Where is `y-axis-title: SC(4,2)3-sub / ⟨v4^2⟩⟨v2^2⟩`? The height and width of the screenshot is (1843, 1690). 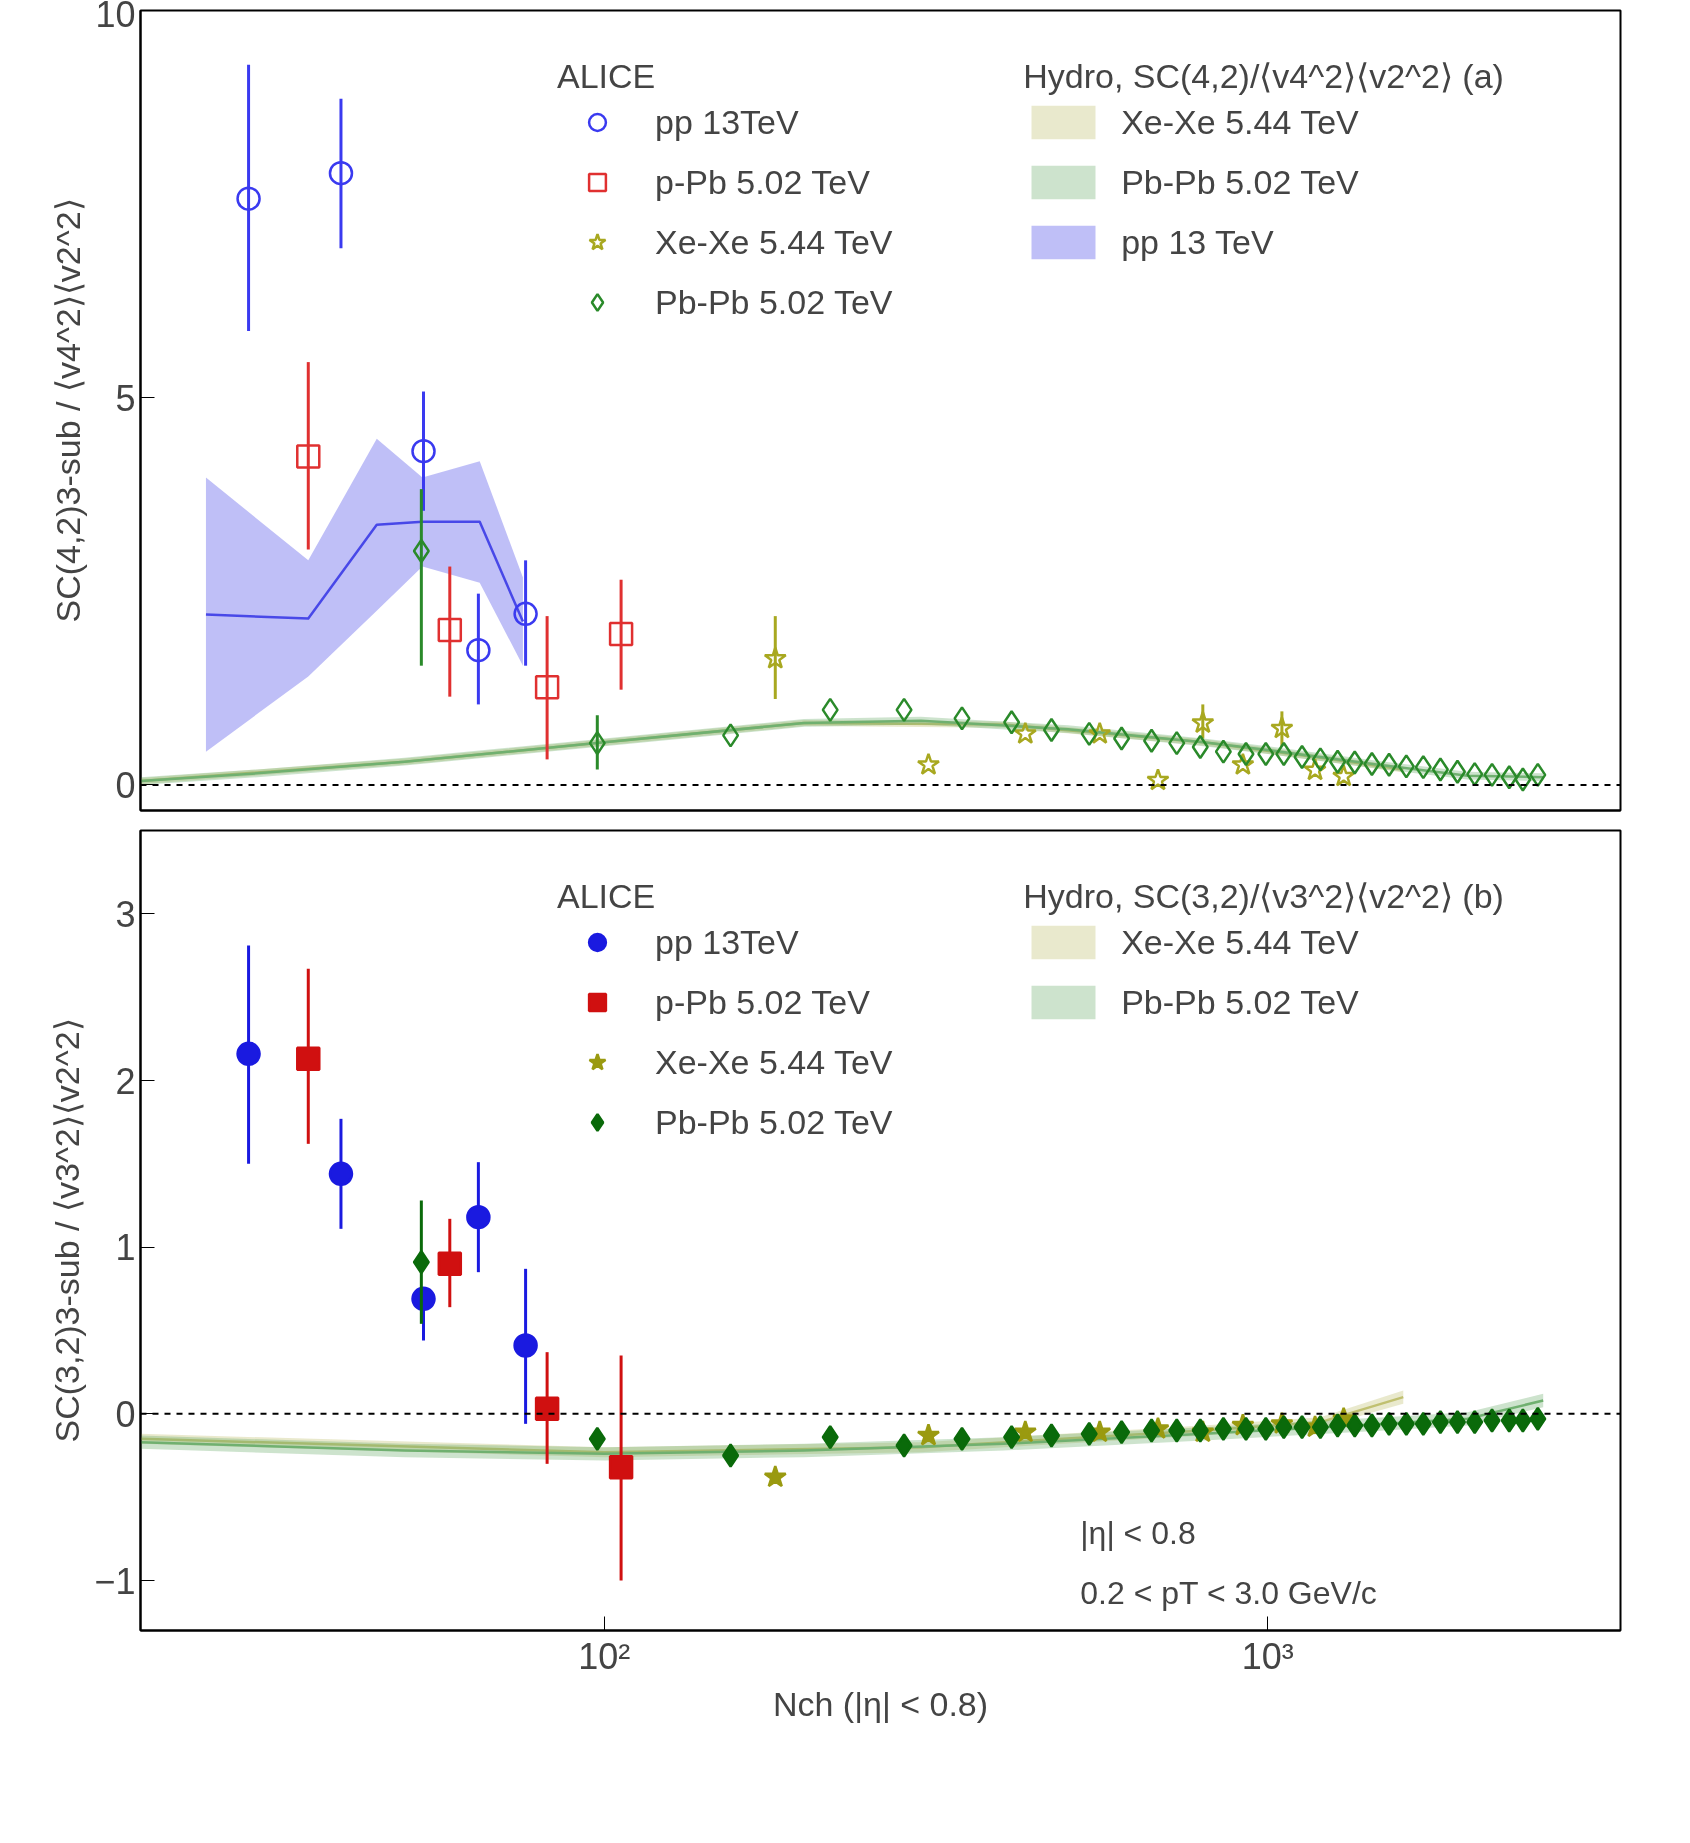
y-axis-title: SC(4,2)3-sub / ⟨v4^2⟩⟨v2^2⟩ is located at coordinates (68, 410).